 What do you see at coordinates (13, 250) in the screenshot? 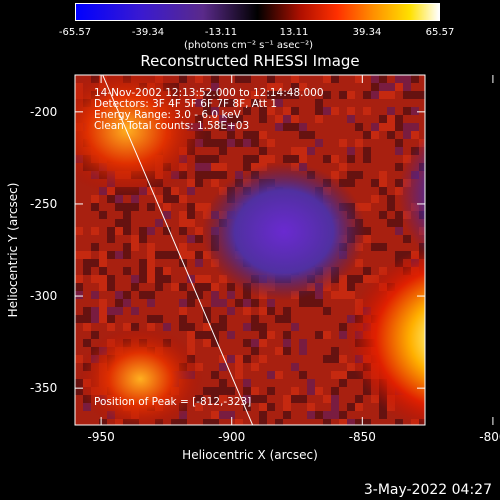
I see `y-axis-label: Heliocentric Y (arcsec)` at bounding box center [13, 250].